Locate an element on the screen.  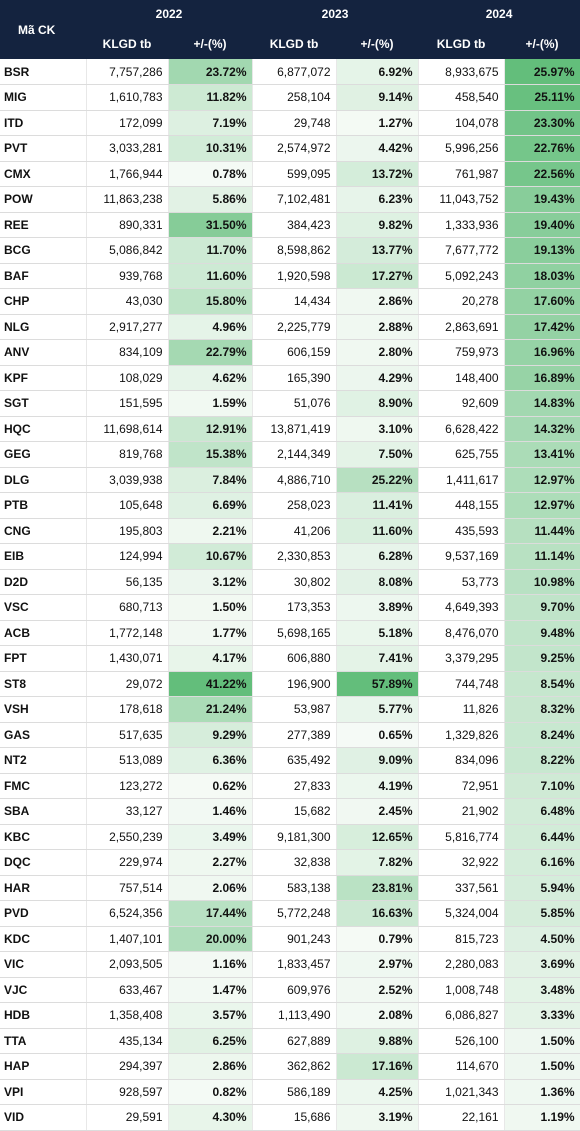
volume-2022-cell: 680,713 is located at coordinates (127, 607).